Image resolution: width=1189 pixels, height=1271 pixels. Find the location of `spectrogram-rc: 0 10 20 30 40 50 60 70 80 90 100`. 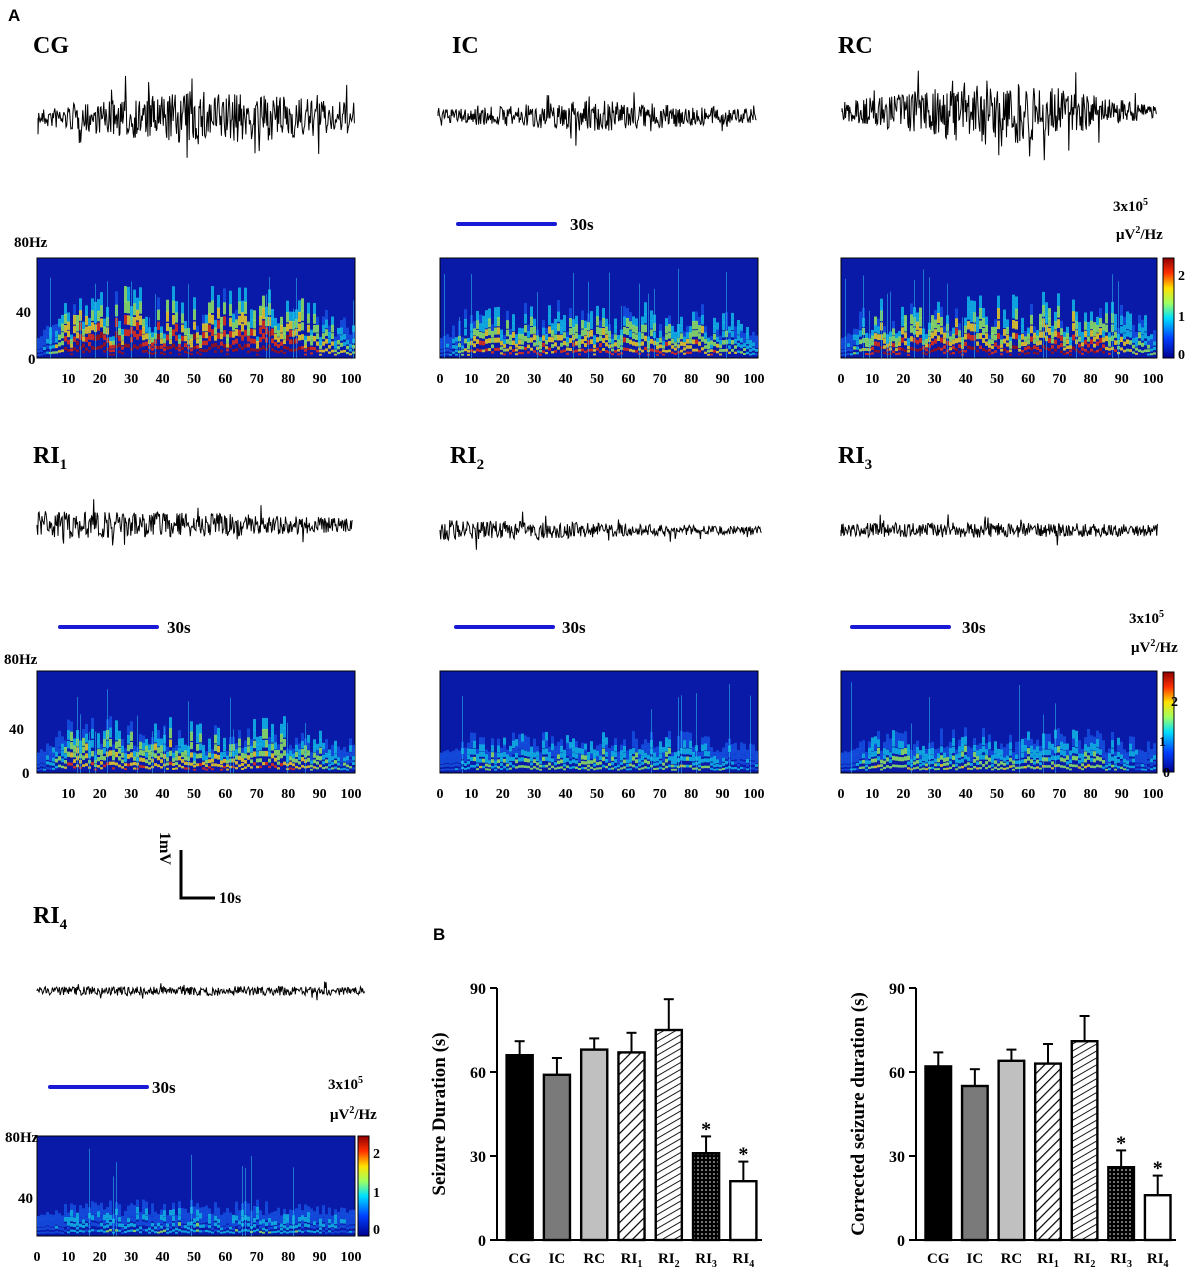

spectrogram-rc: 0 10 20 30 40 50 60 70 80 90 100 is located at coordinates (1001, 322).